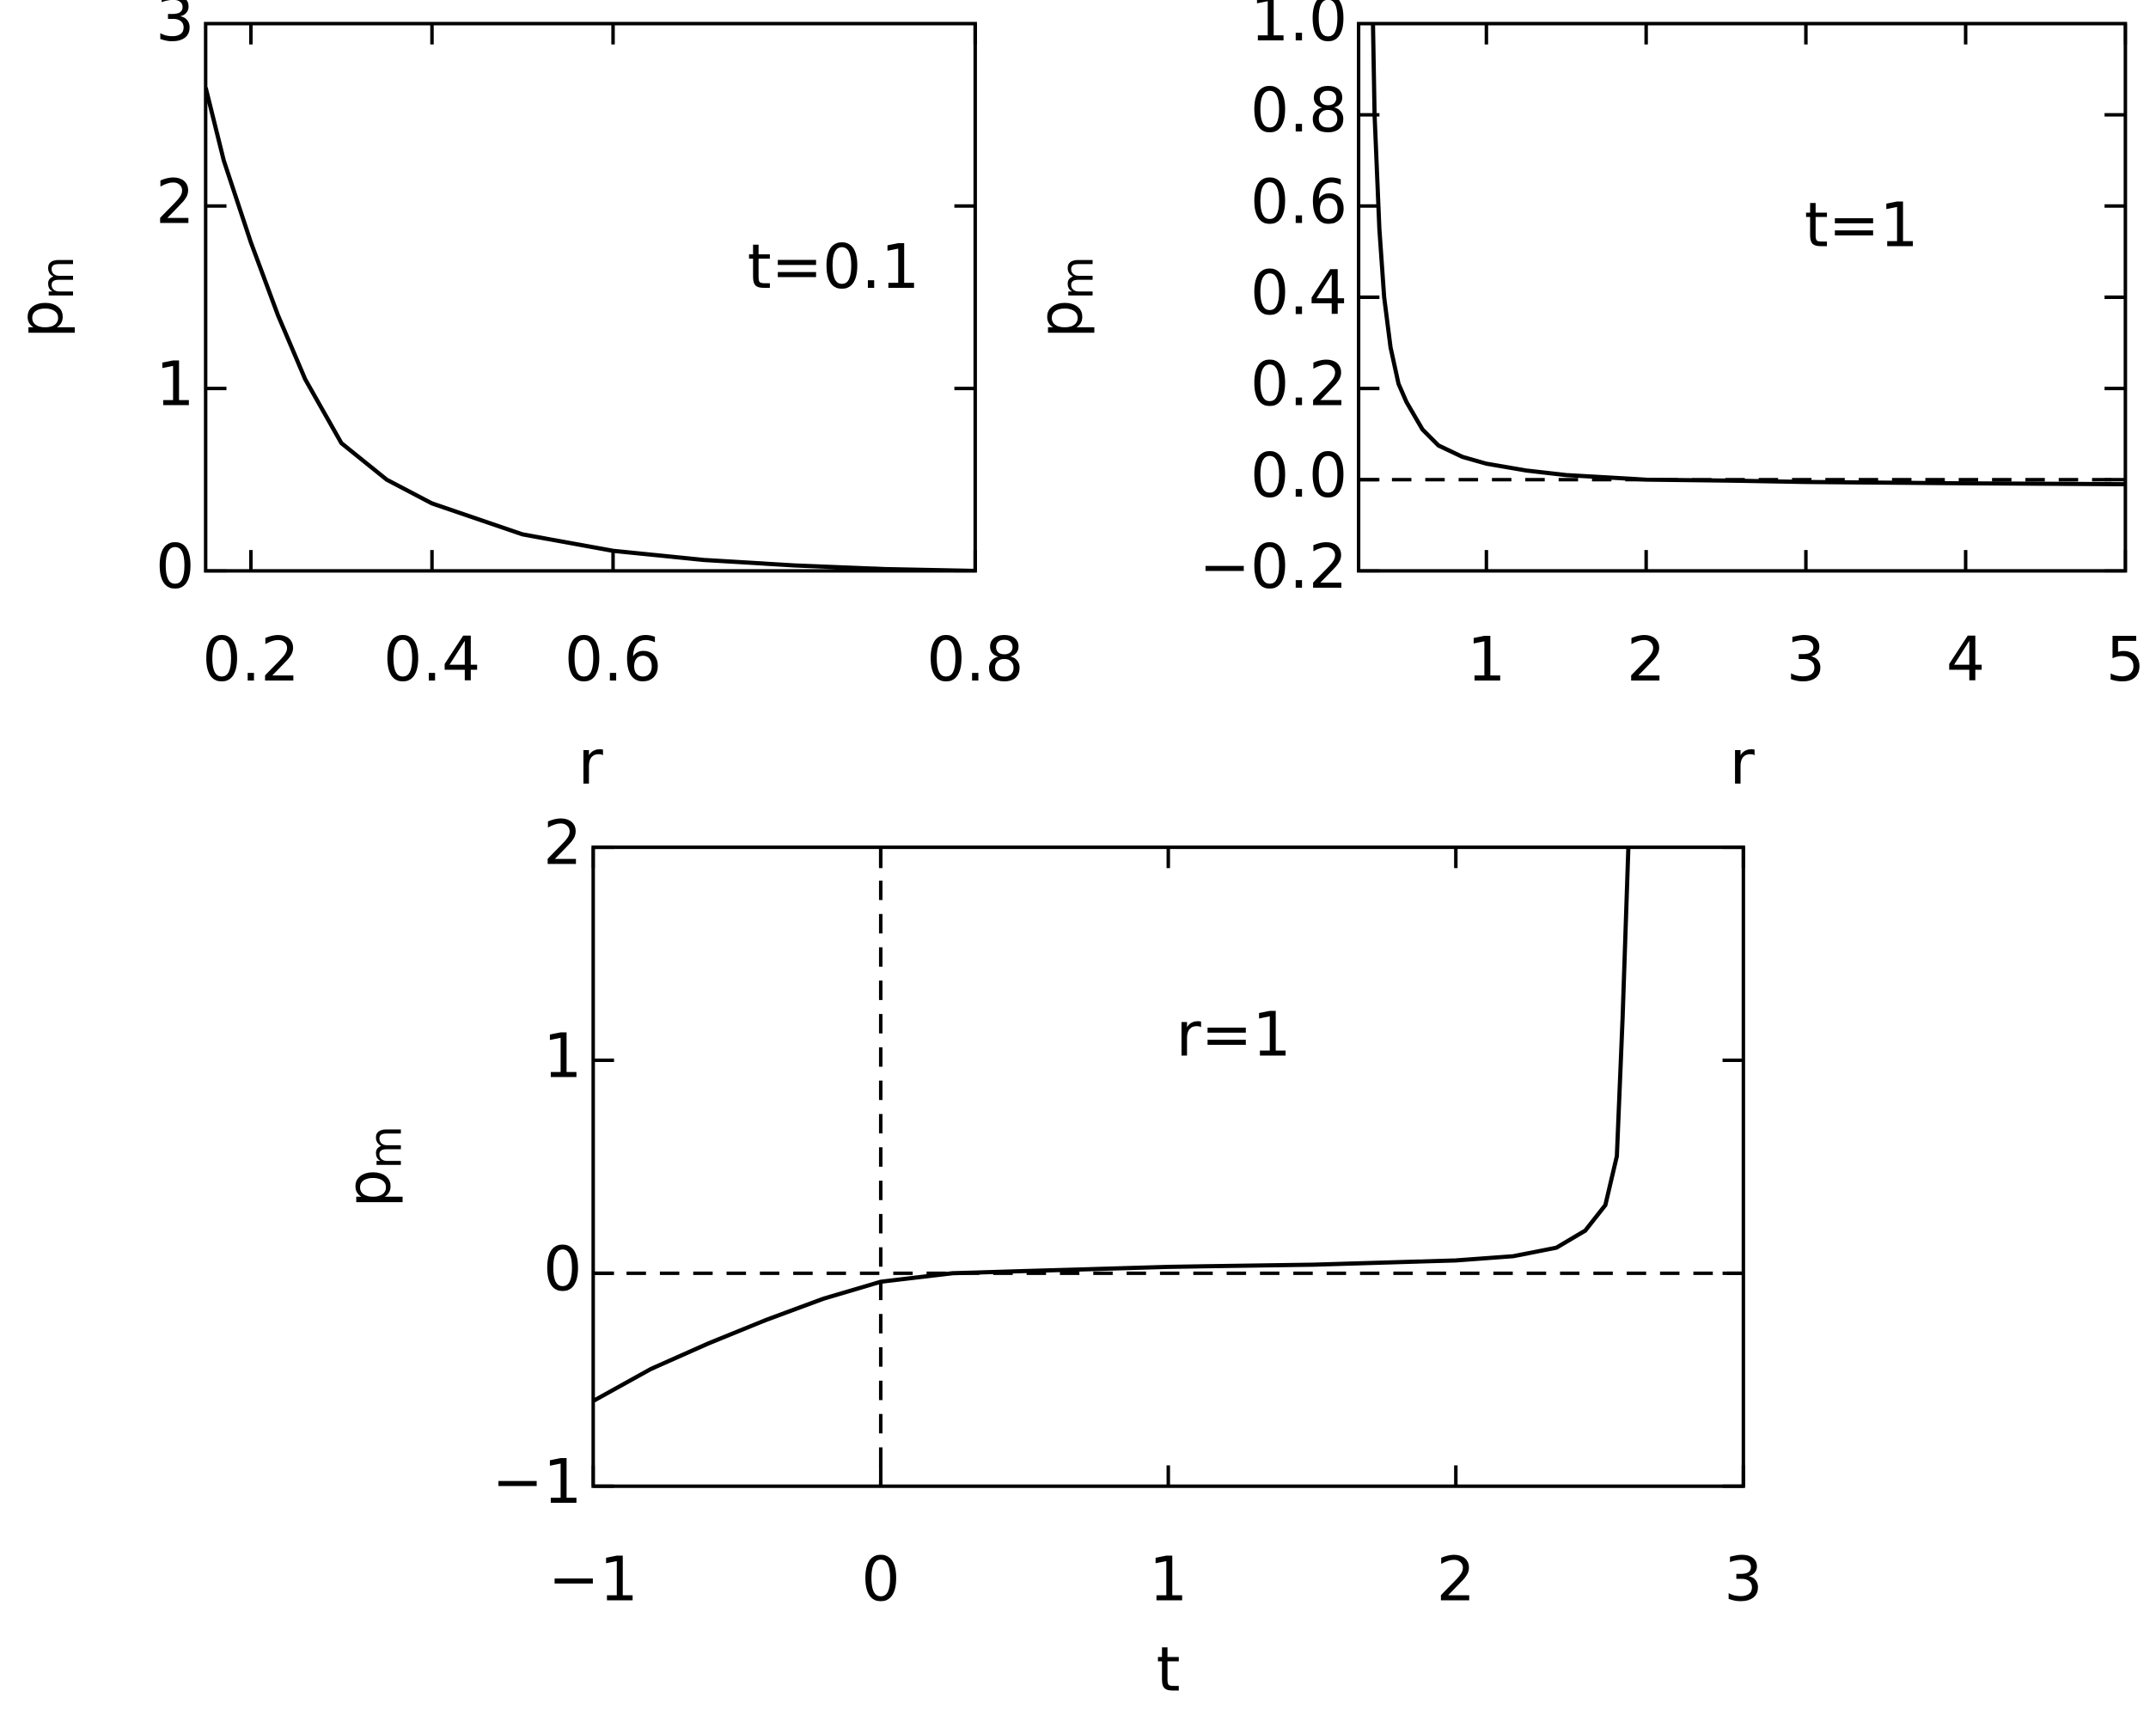 The image size is (2156, 1709). Describe the element at coordinates (1169, 1669) in the screenshot. I see `x-axis-label: t` at that location.